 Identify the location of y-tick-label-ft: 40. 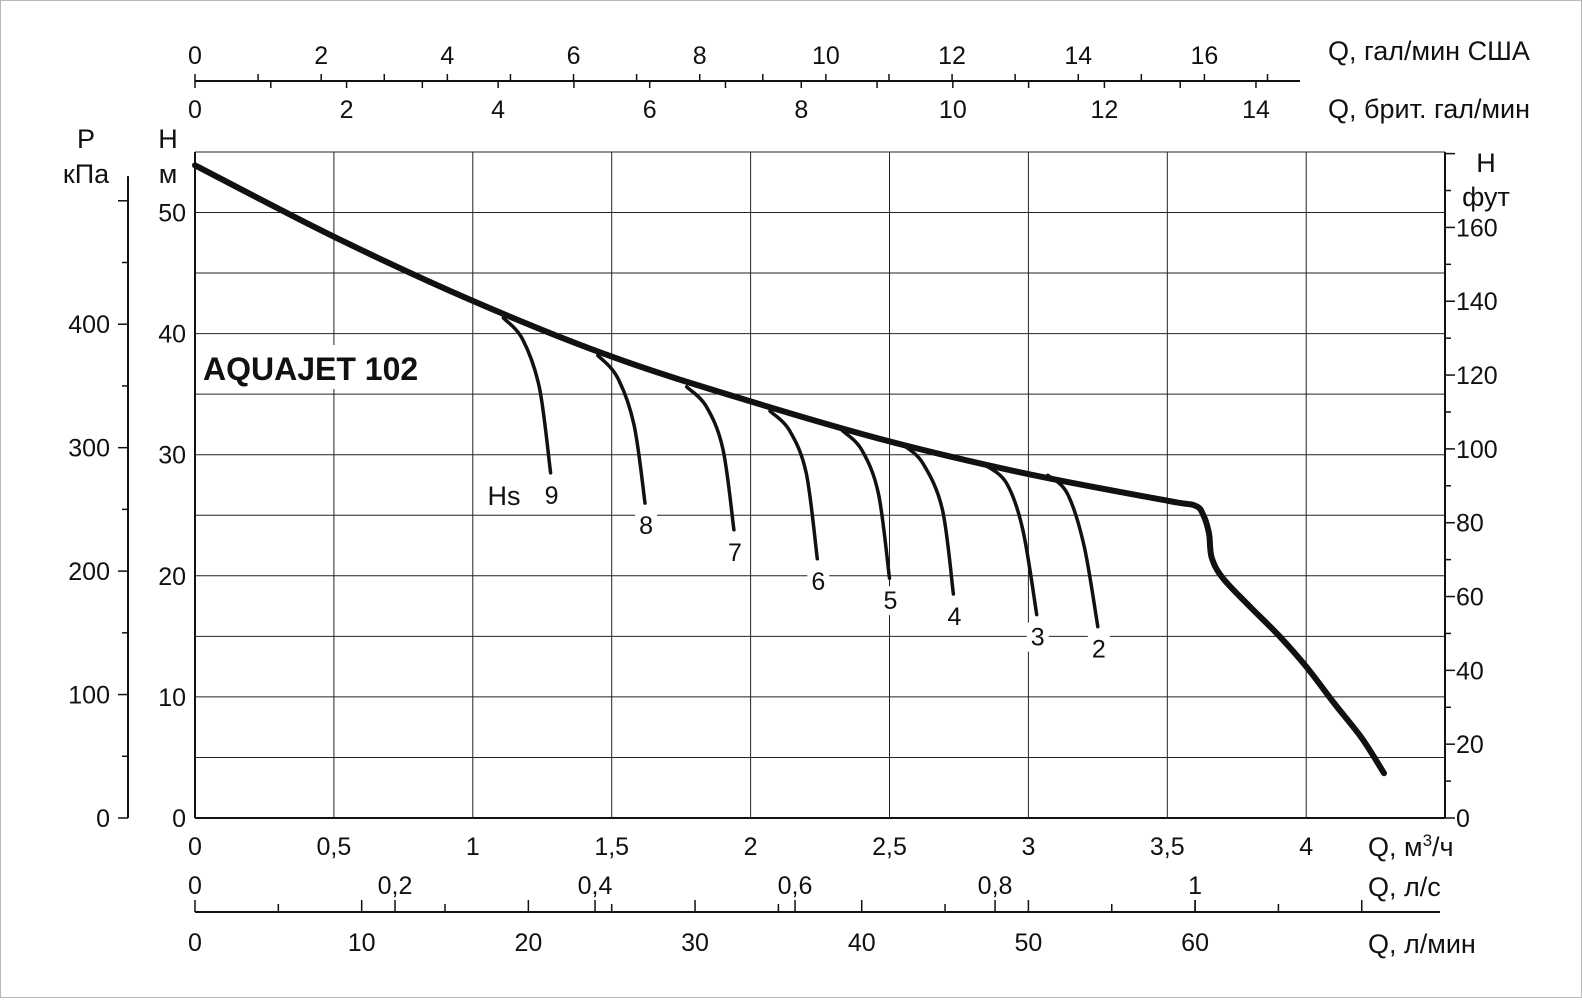
(1470, 671).